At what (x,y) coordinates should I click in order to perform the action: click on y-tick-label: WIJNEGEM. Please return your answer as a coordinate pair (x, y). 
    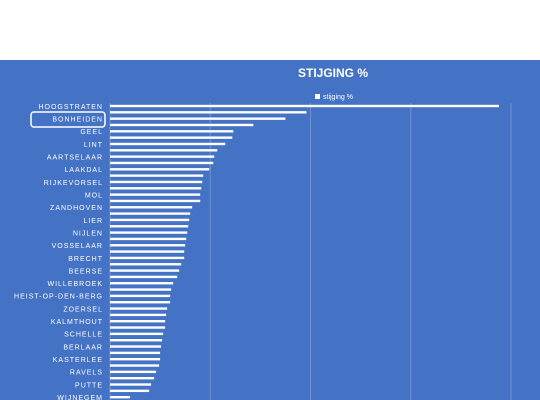
    Looking at the image, I should click on (80, 397).